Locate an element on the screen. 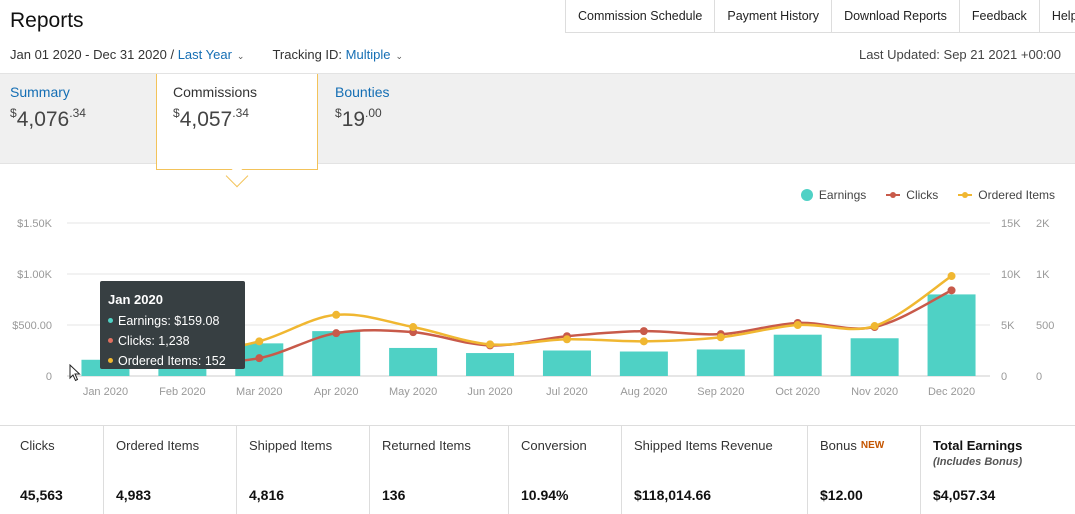 Image resolution: width=1075 pixels, height=514 pixels. tab-commissions-label: Commissions is located at coordinates (215, 92).